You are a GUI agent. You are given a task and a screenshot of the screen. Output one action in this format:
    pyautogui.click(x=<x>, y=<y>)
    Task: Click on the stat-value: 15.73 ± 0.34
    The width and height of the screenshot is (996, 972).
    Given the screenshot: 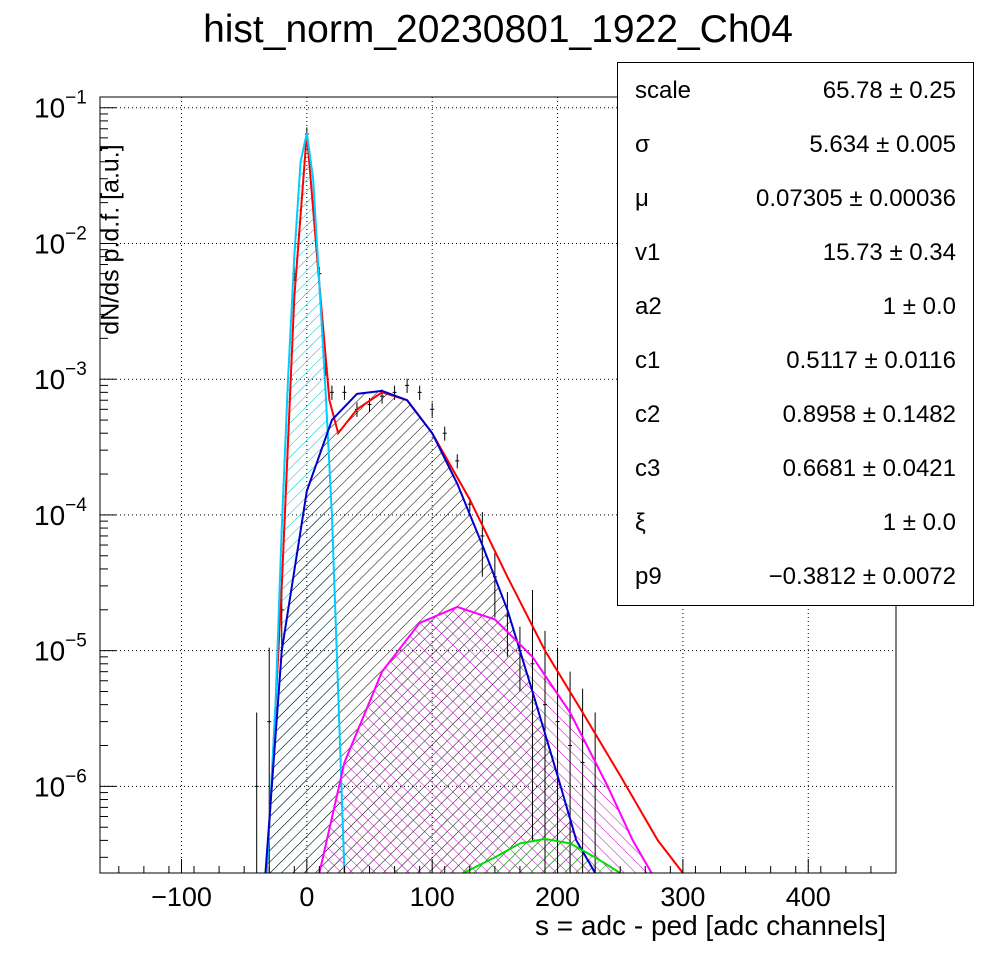 What is the action you would take?
    pyautogui.click(x=889, y=252)
    